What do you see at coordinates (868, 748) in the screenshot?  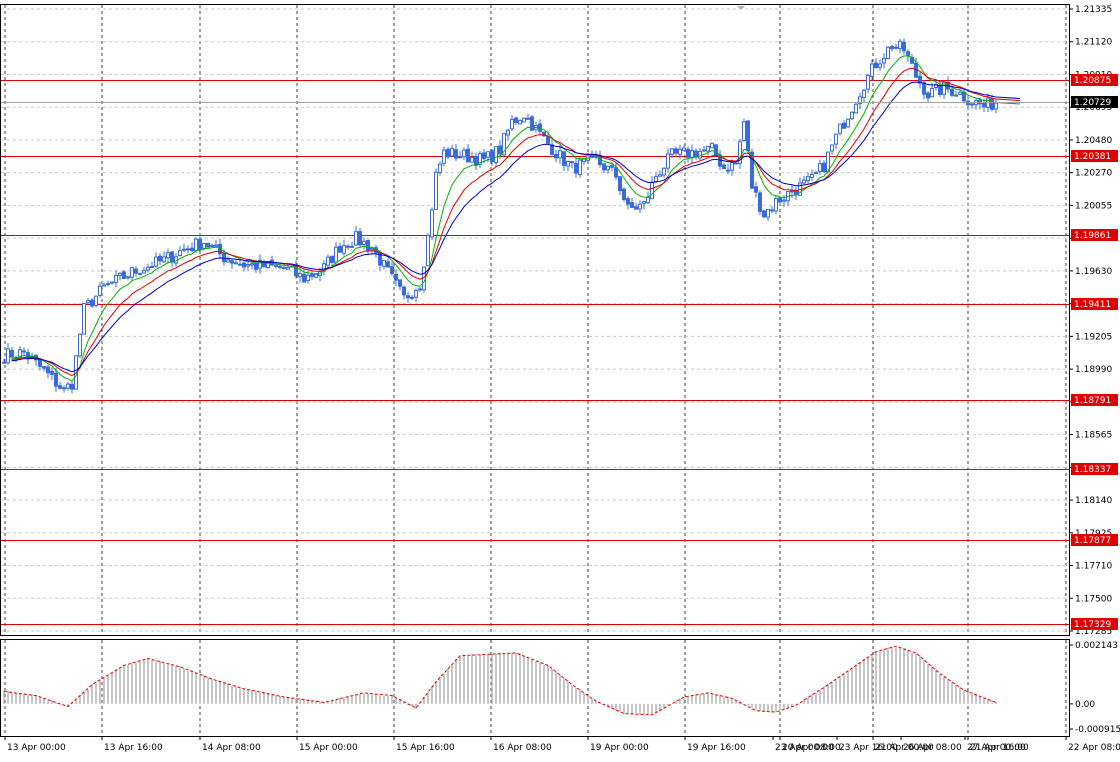 I see `time-tick-label: 23 Apr 16:00` at bounding box center [868, 748].